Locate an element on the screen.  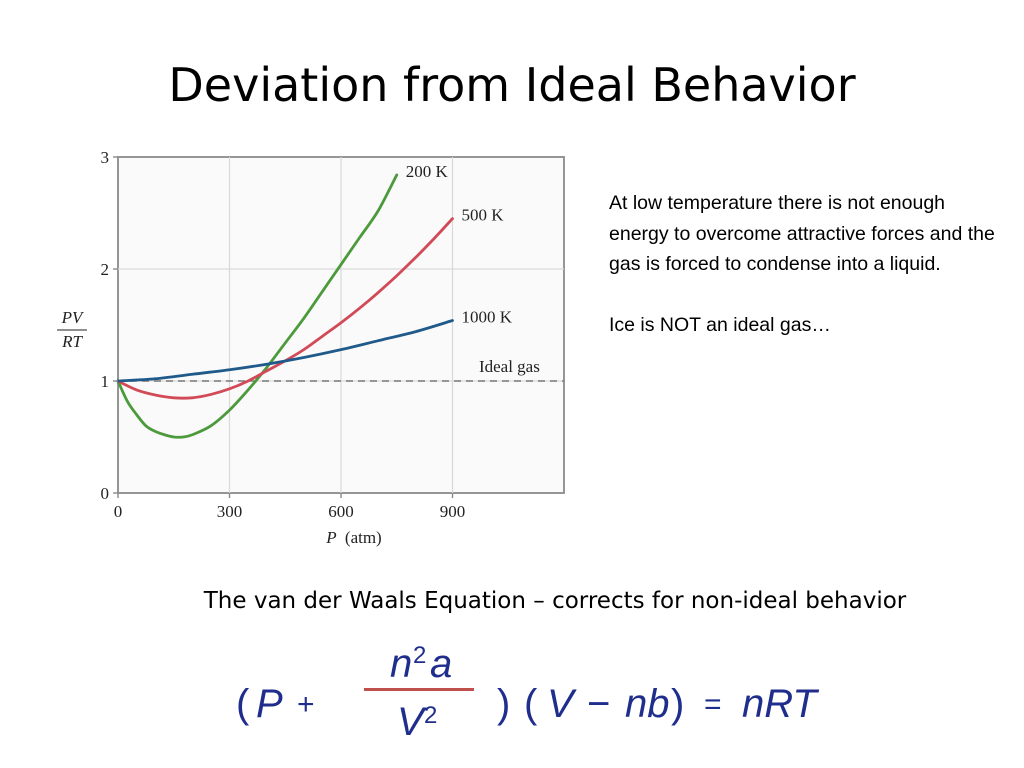
x-axis-label-unit: (atm) is located at coordinates (363, 537).